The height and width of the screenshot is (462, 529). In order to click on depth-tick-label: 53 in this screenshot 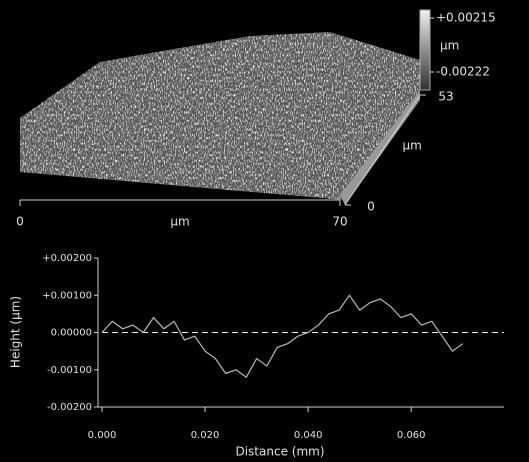, I will do `click(445, 97)`.